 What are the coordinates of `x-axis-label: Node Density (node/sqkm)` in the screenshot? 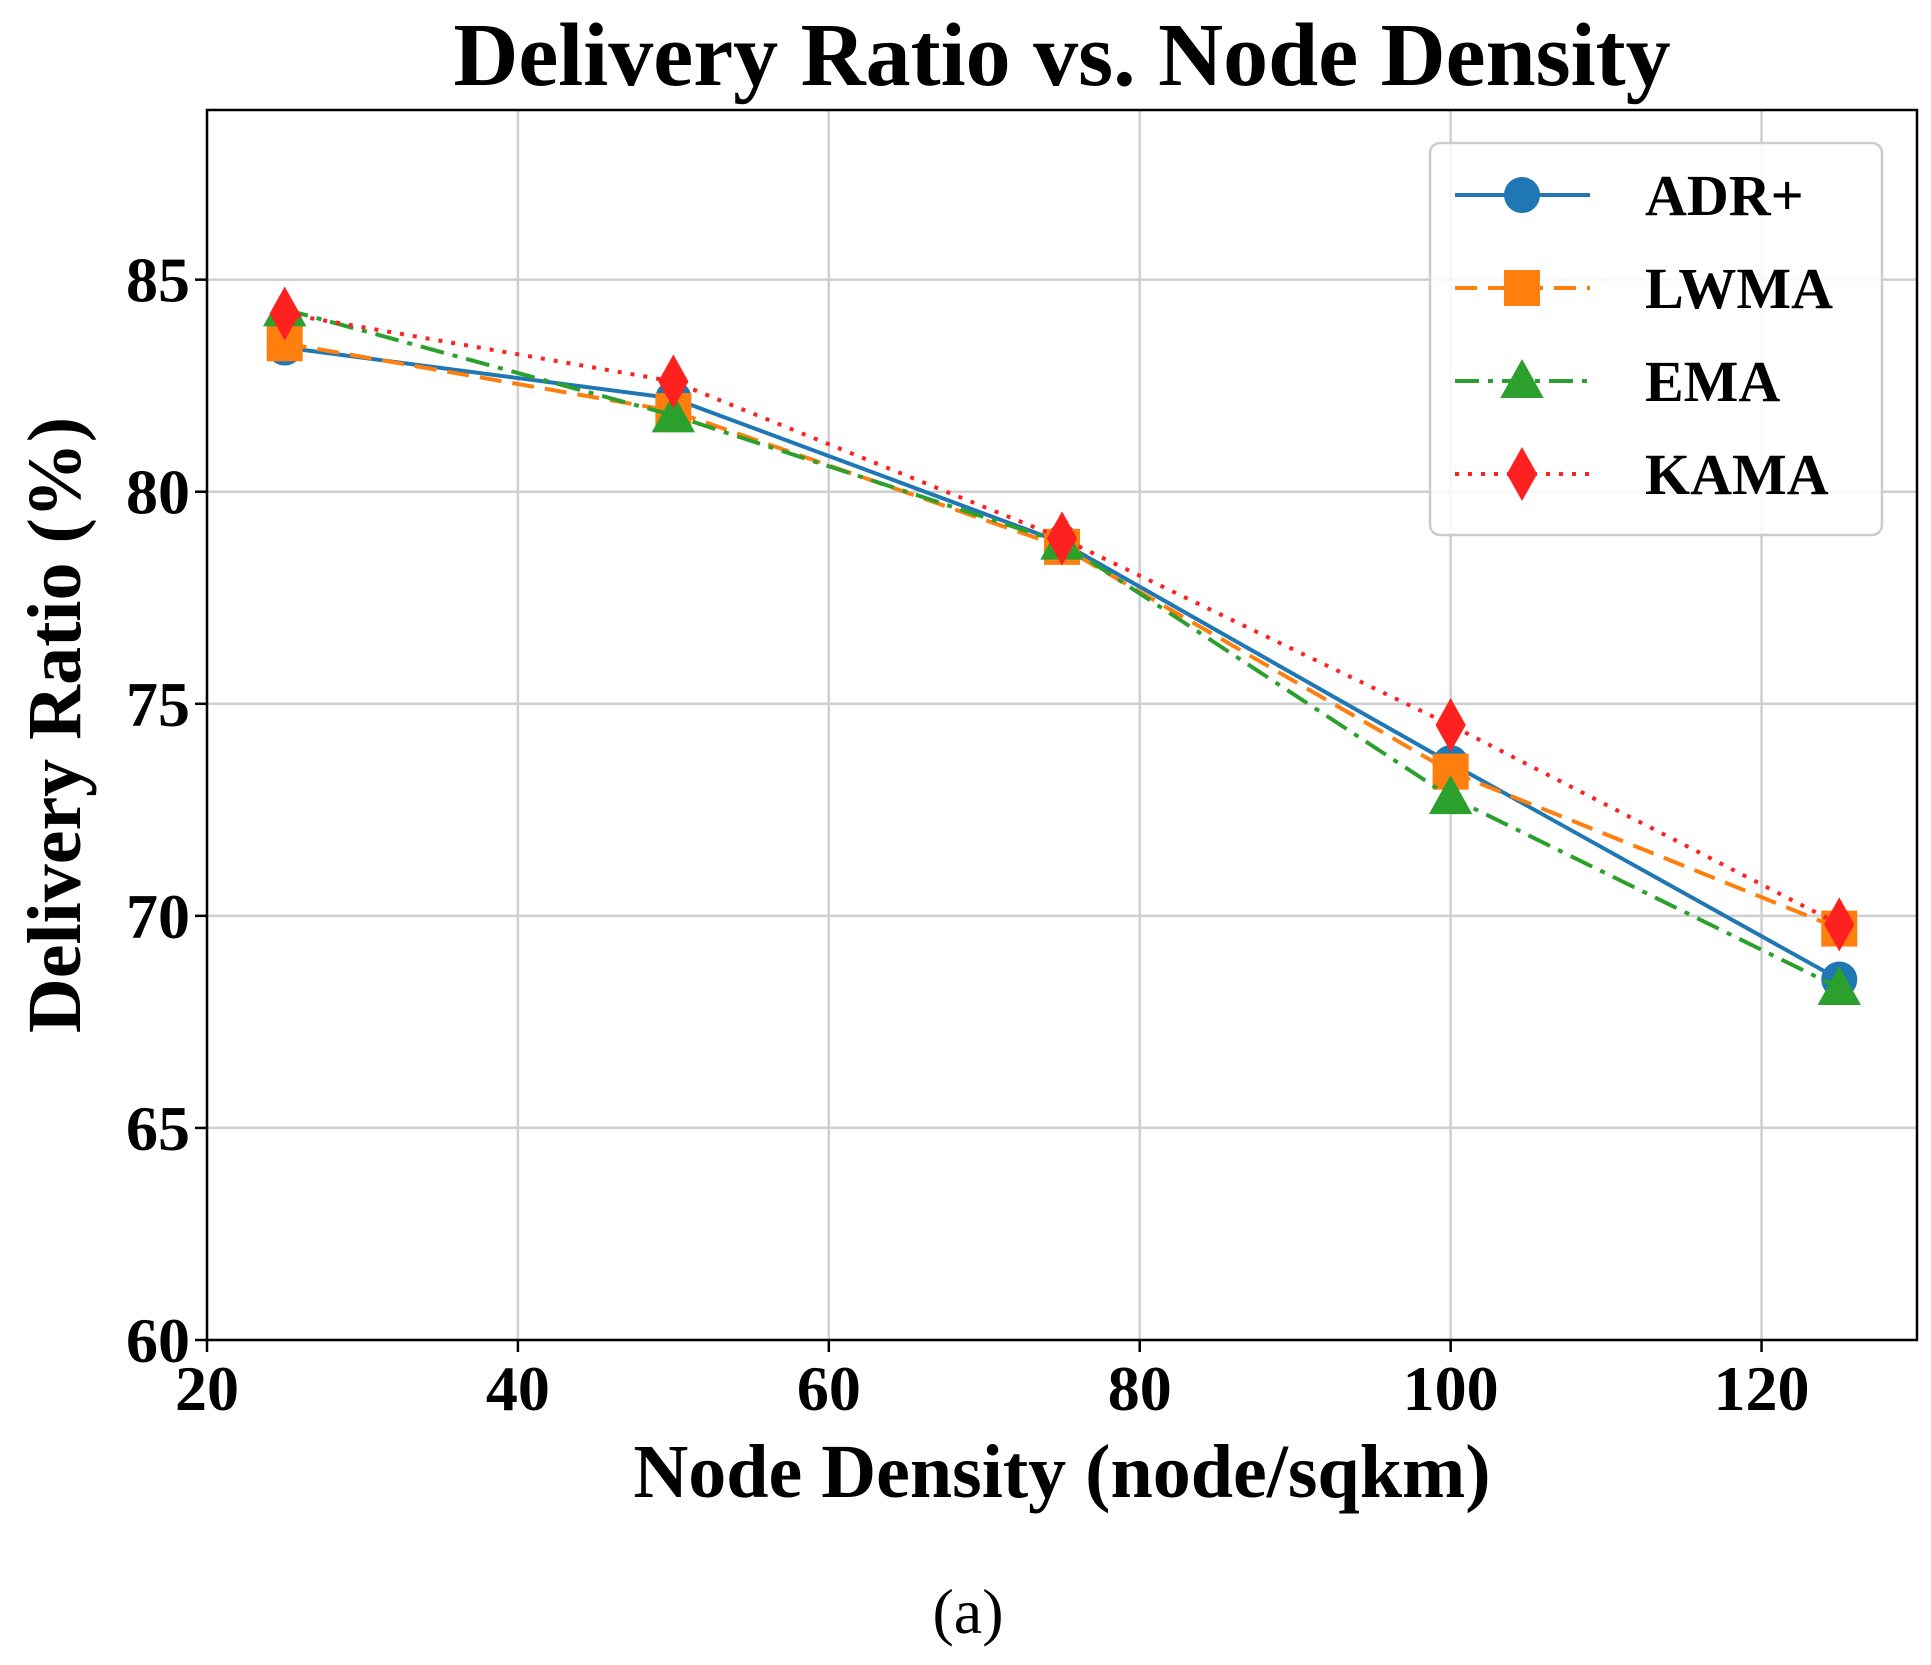 It's located at (1061, 1472).